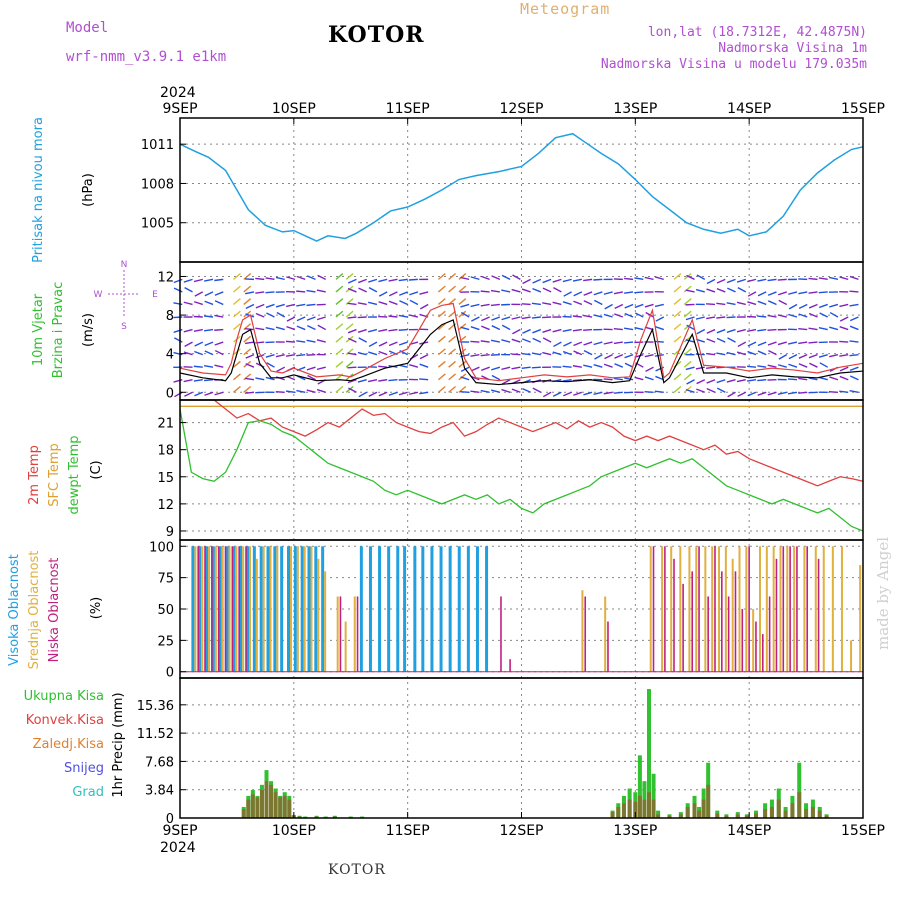  I want to click on precip-axis-label: 1hr Precip (mm), so click(118, 744).